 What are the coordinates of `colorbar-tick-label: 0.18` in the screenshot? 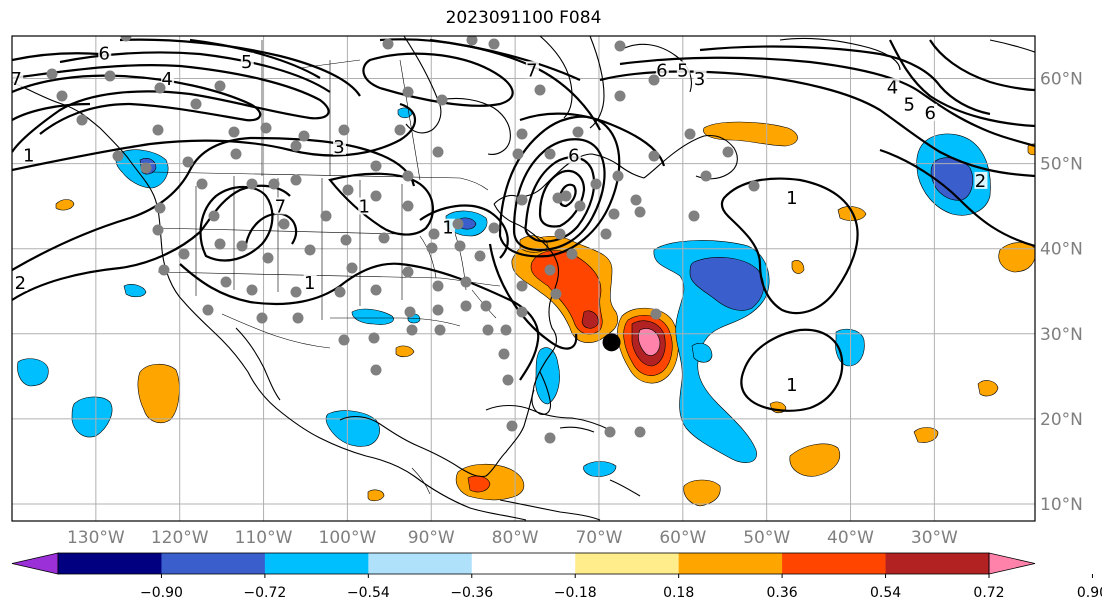 It's located at (678, 593).